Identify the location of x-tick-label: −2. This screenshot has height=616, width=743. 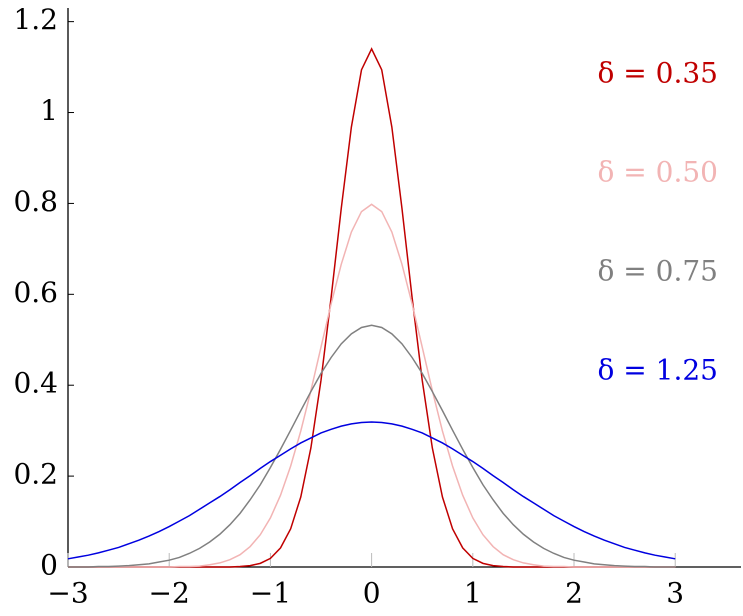
(169, 593).